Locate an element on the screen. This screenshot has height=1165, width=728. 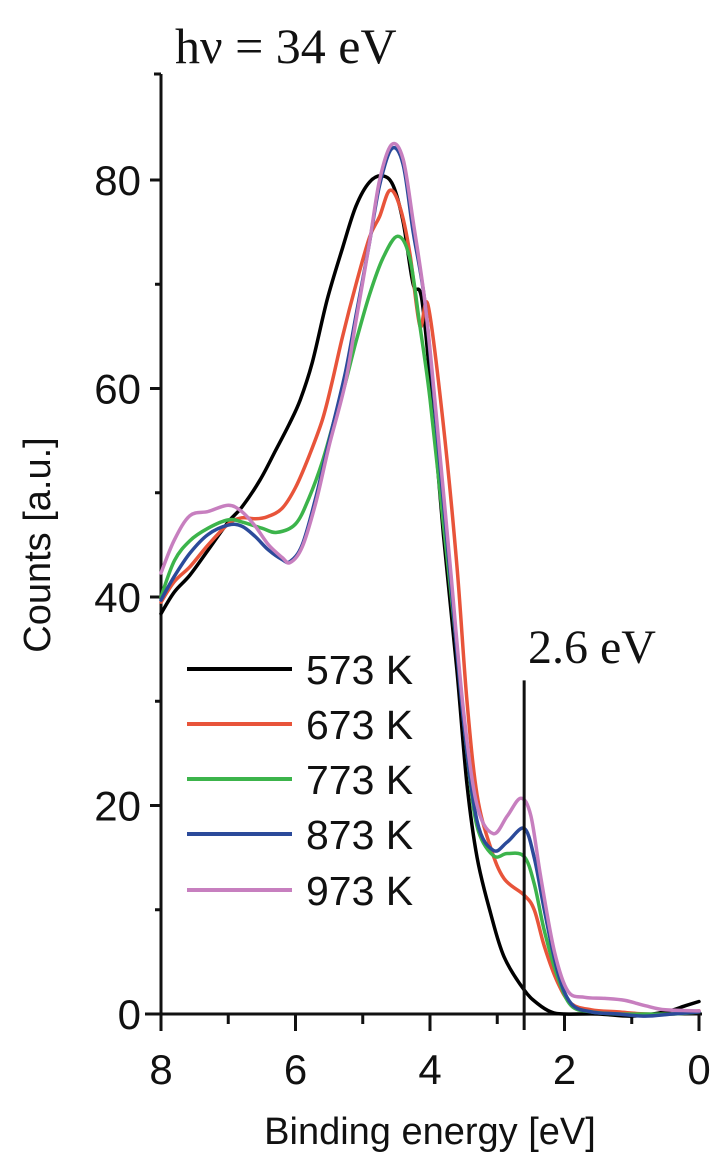
y-tick-label: 20 is located at coordinates (117, 806).